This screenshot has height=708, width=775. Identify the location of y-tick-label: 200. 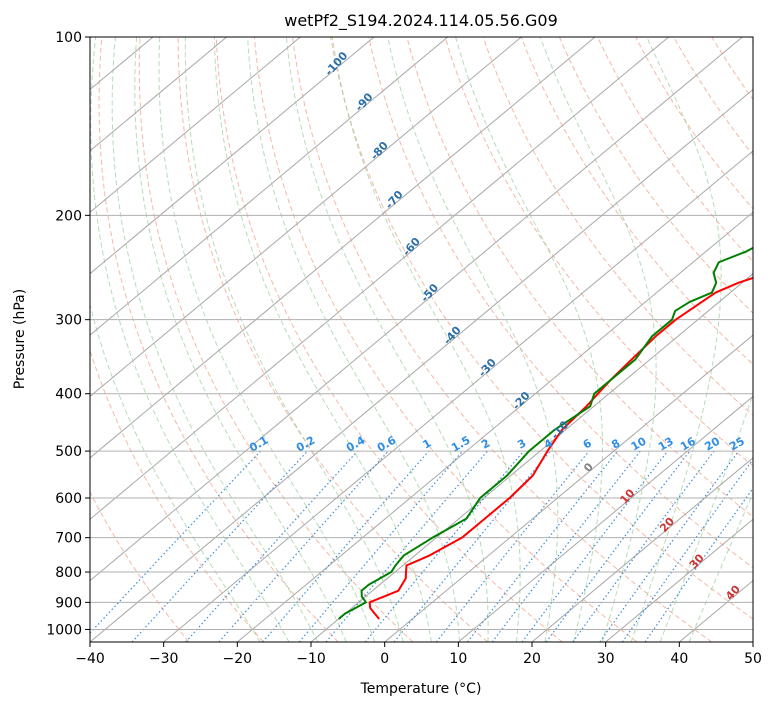
(68, 216).